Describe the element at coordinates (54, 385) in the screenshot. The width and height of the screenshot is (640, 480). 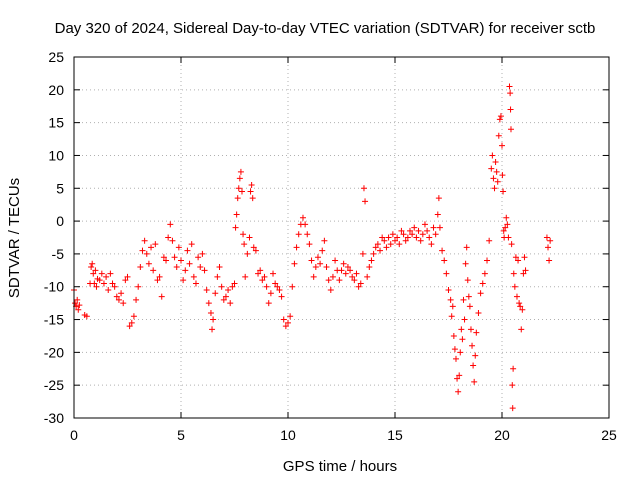
I see `y-tick-label: -25` at that location.